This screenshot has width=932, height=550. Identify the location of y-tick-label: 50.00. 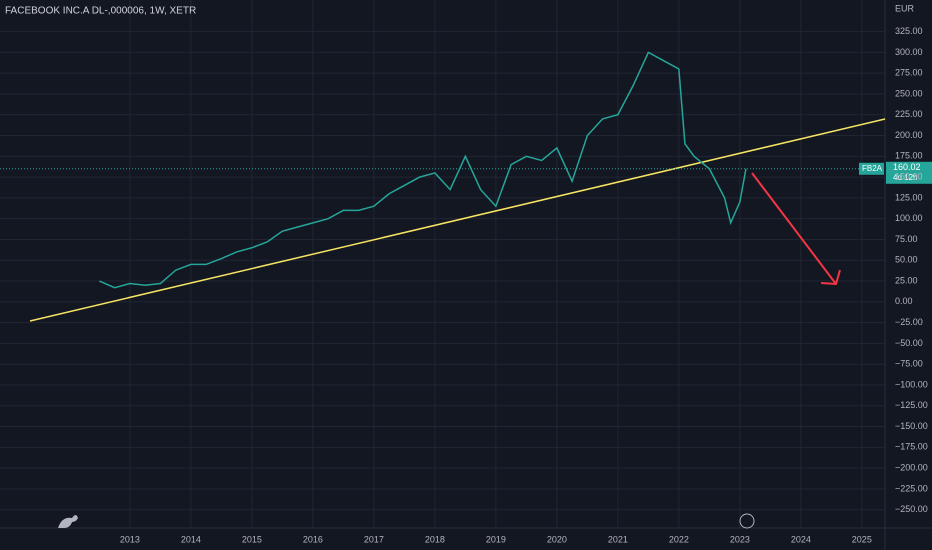
(906, 260).